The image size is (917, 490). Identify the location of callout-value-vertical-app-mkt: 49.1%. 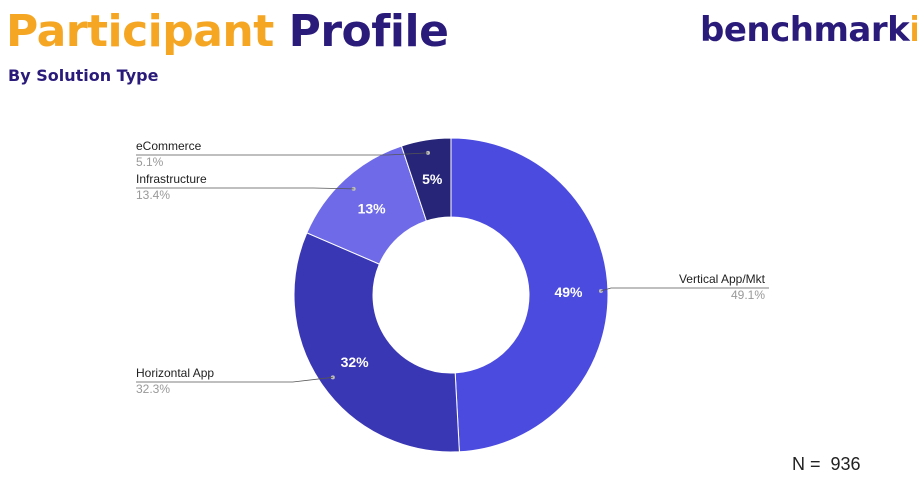
(748, 295).